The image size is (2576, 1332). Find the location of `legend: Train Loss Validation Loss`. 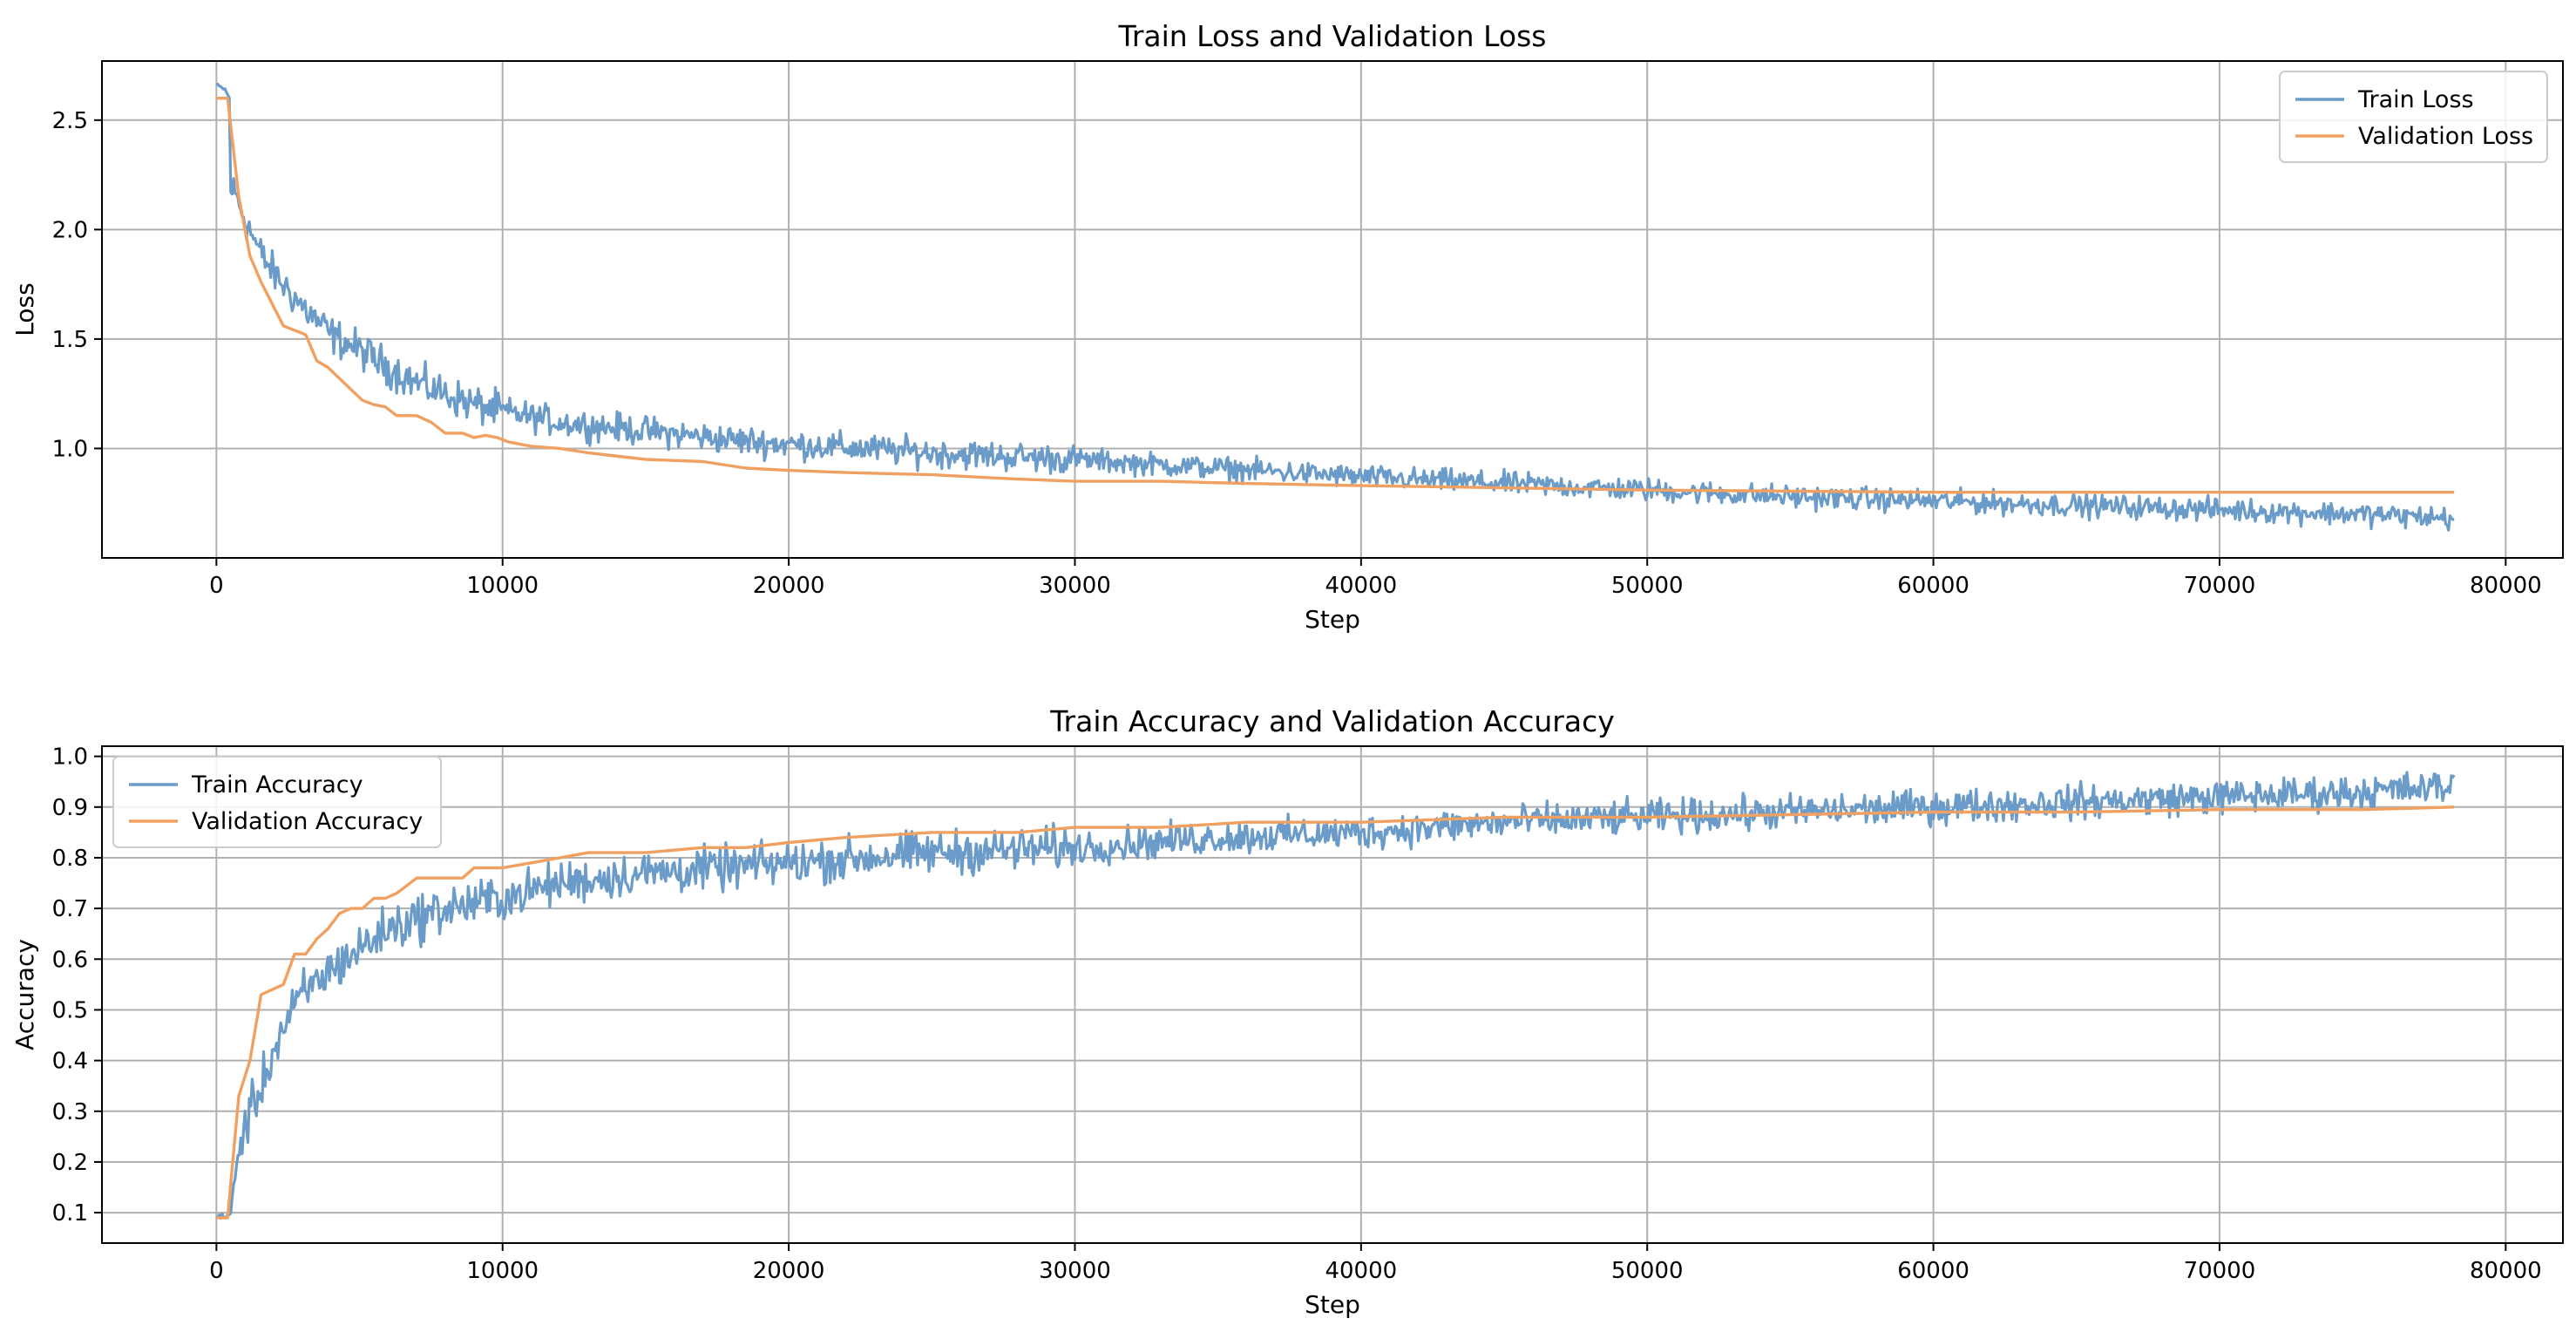

legend: Train Loss Validation Loss is located at coordinates (2414, 117).